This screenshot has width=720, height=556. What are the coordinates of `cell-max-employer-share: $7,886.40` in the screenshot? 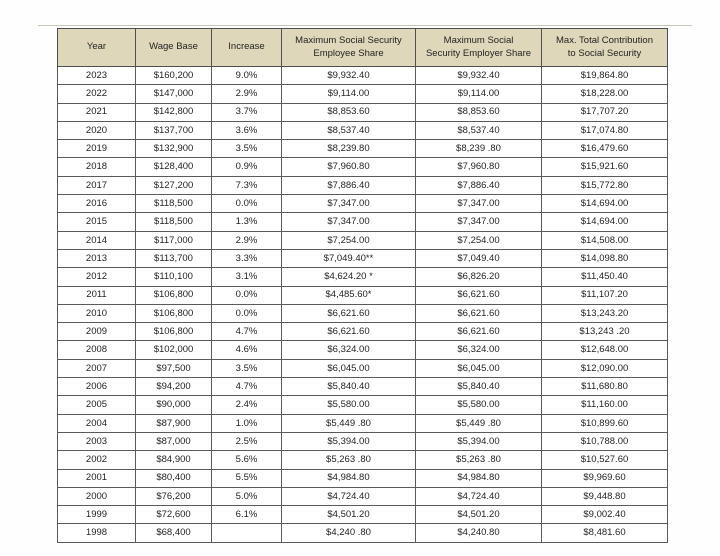 It's located at (478, 185).